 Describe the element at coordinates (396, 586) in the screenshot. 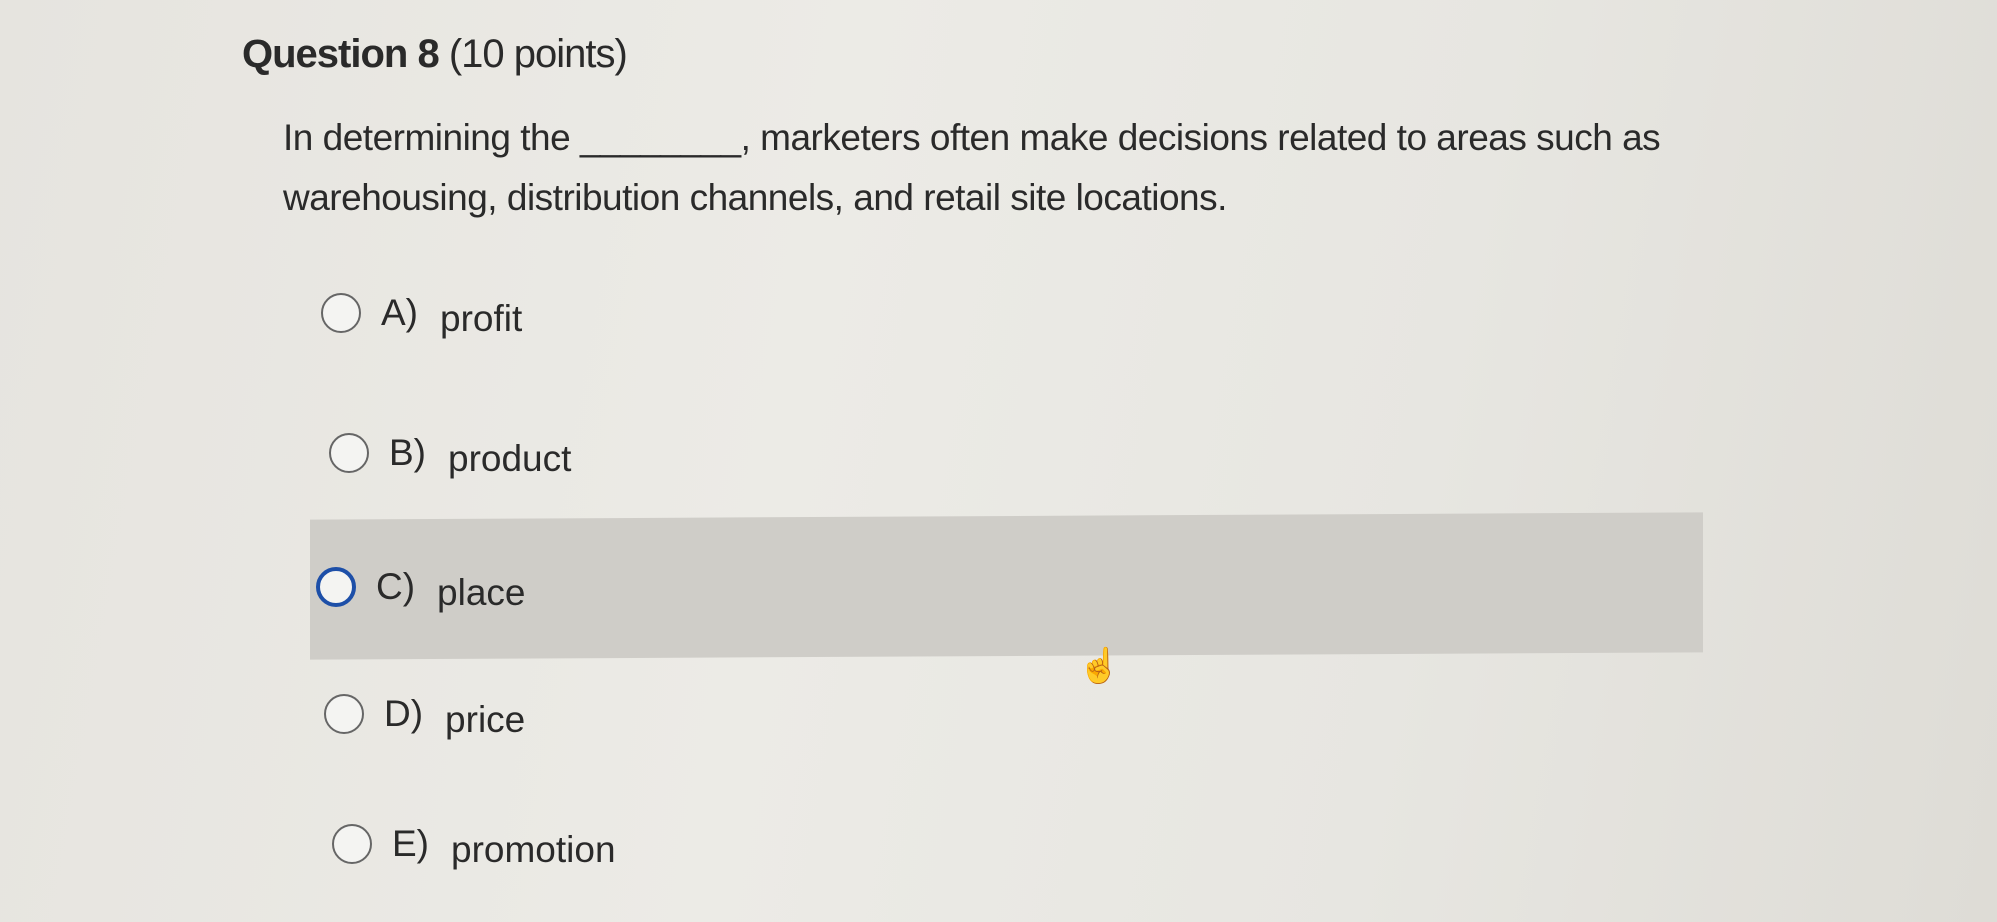

I see `option-letter: C)` at that location.